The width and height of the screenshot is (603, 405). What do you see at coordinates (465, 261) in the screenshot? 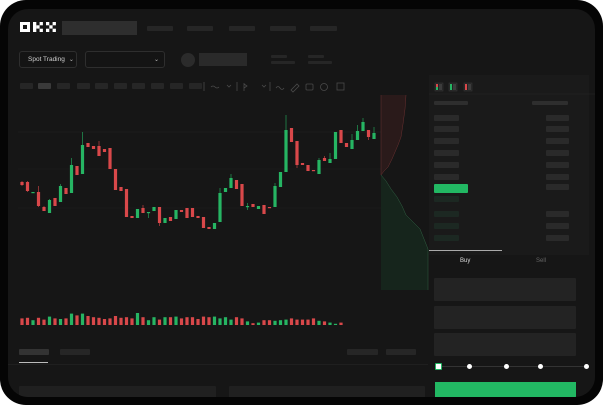
I see `tab-buy: Buy` at bounding box center [465, 261].